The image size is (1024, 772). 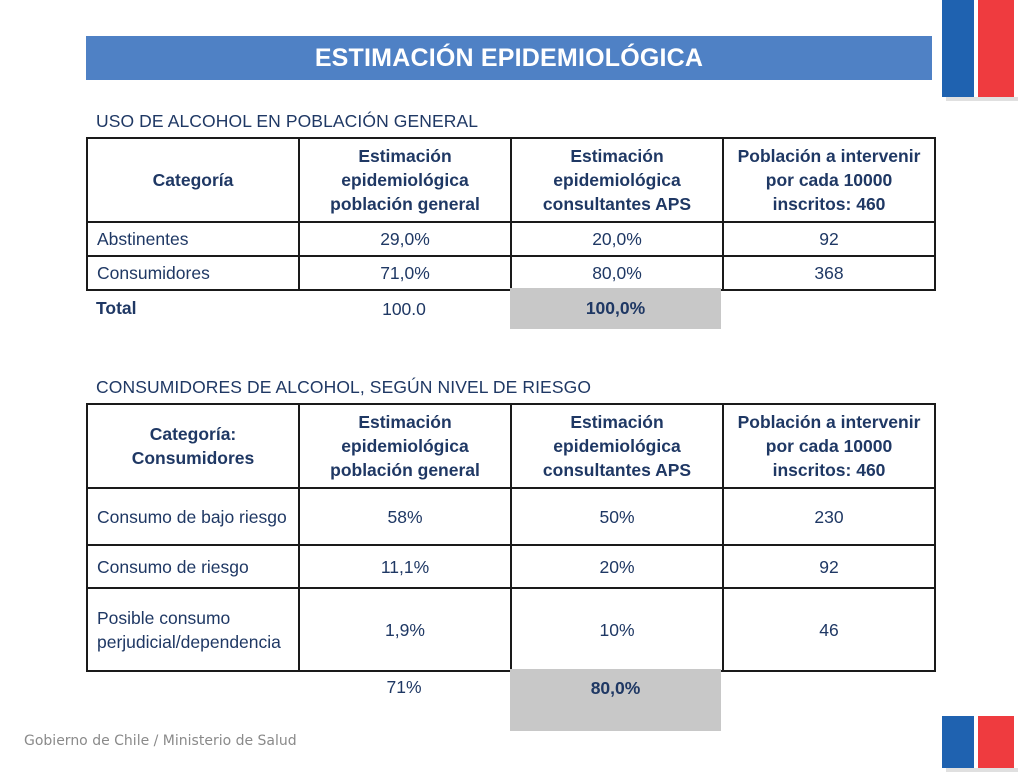 I want to click on cell-poblacion: 46, so click(x=829, y=629).